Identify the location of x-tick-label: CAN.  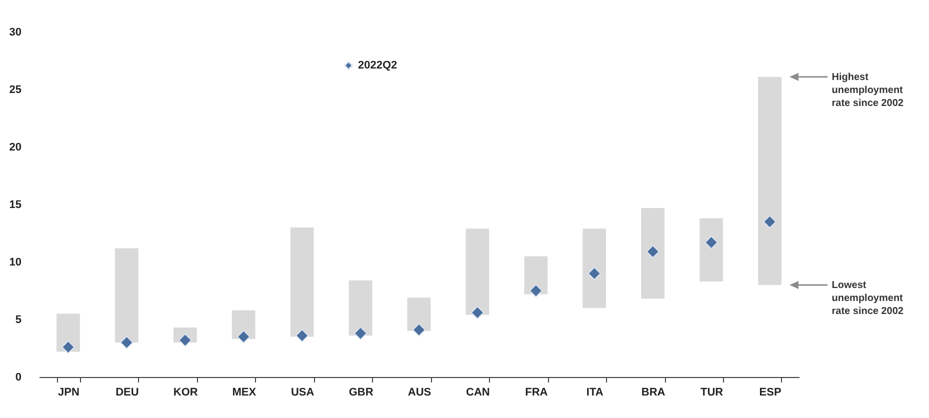
(478, 392).